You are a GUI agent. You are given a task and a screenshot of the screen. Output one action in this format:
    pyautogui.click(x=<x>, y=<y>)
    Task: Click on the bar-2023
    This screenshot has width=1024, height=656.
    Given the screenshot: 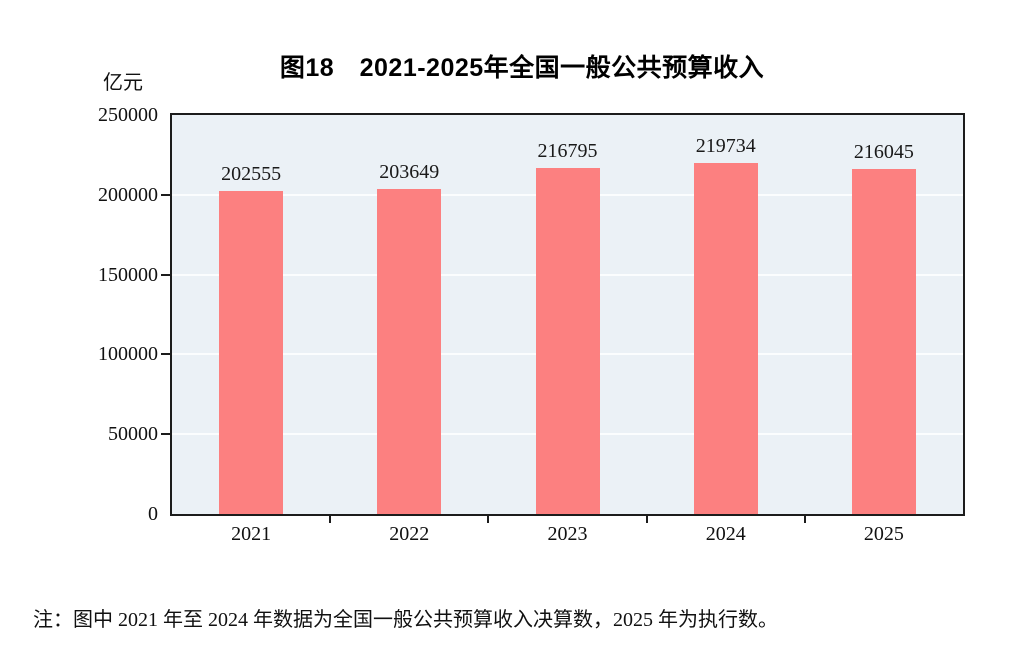 What is the action you would take?
    pyautogui.click(x=567, y=341)
    